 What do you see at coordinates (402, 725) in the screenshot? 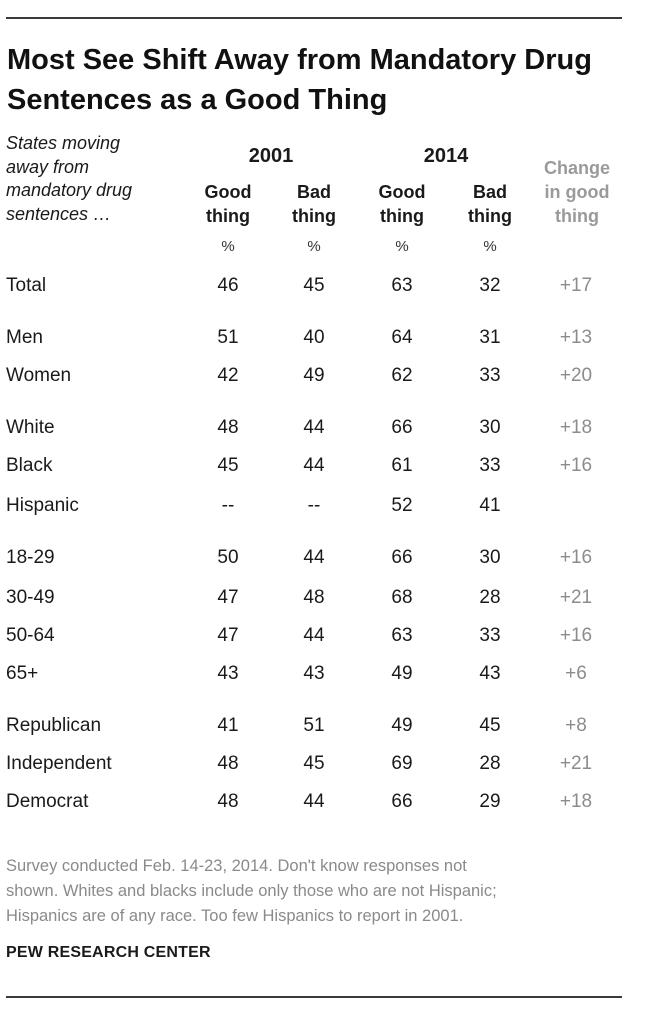
I see `cell-good-2014: 49` at bounding box center [402, 725].